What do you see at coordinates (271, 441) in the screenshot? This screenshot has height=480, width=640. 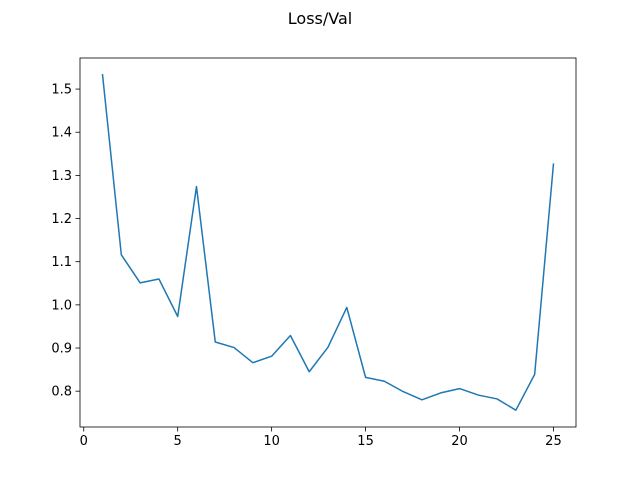 I see `x-tick-label: 10` at bounding box center [271, 441].